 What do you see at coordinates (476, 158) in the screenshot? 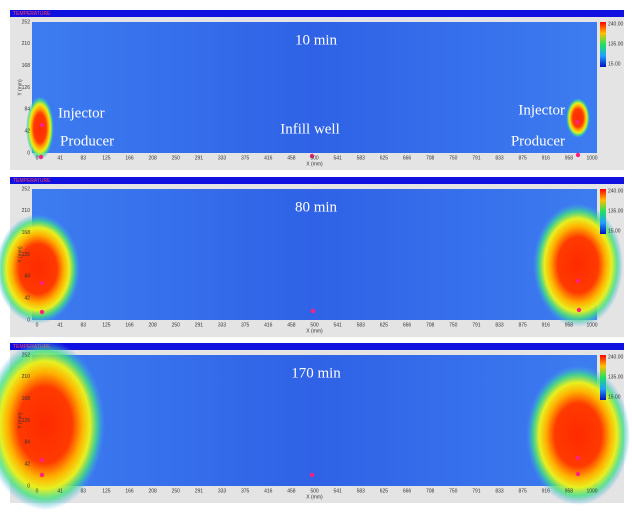
I see `x-tick-label: 791` at bounding box center [476, 158].